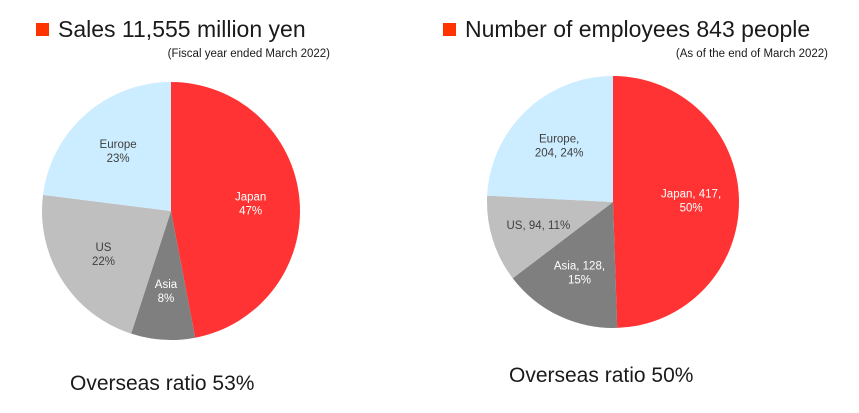 This screenshot has width=859, height=413. What do you see at coordinates (103, 255) in the screenshot?
I see `slice-label-us: US 22%` at bounding box center [103, 255].